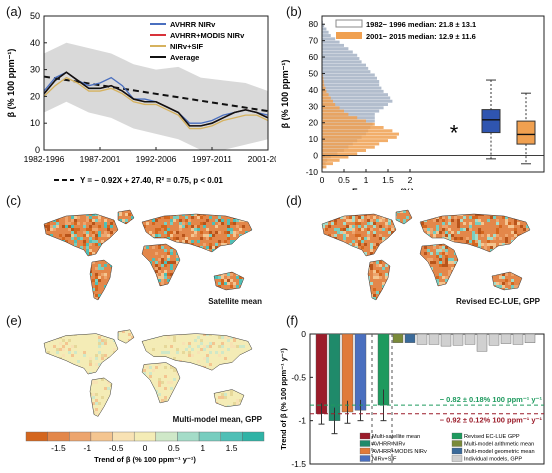 Image resolution: width=552 pixels, height=473 pixels. I want to click on y-tick-label: -0.5, so click(298, 377).